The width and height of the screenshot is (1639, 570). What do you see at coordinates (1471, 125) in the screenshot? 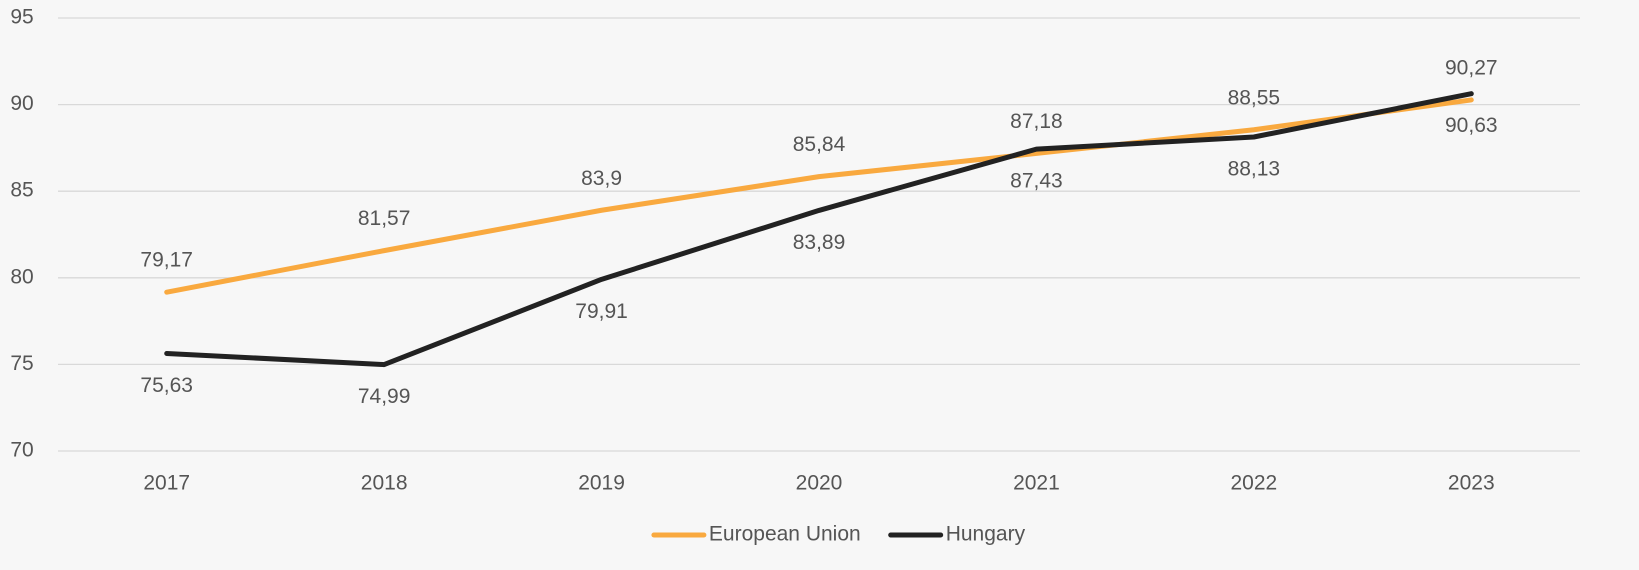
I see `data-label: 90,63` at bounding box center [1471, 125].